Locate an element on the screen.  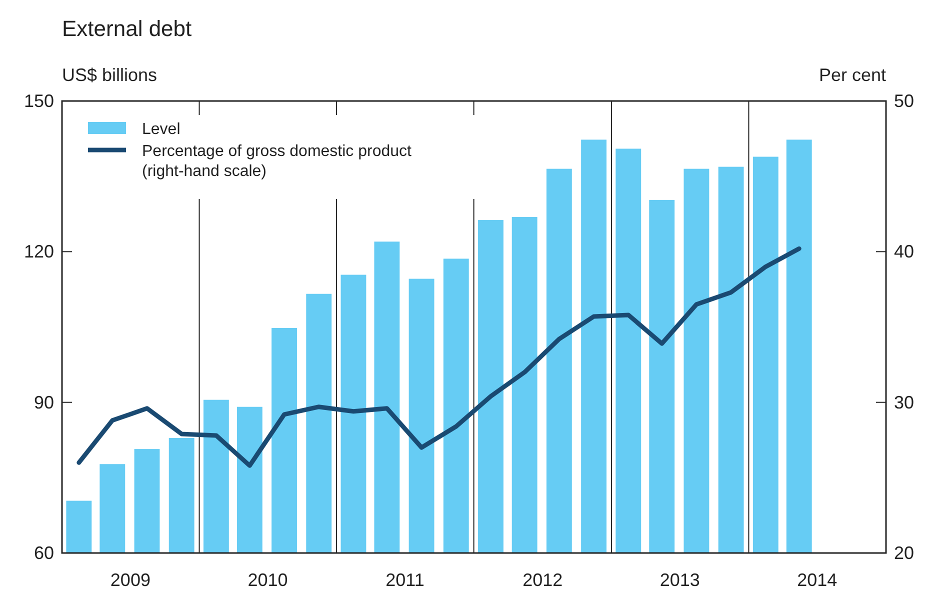
y-tick-label: 120 is located at coordinates (39, 252).